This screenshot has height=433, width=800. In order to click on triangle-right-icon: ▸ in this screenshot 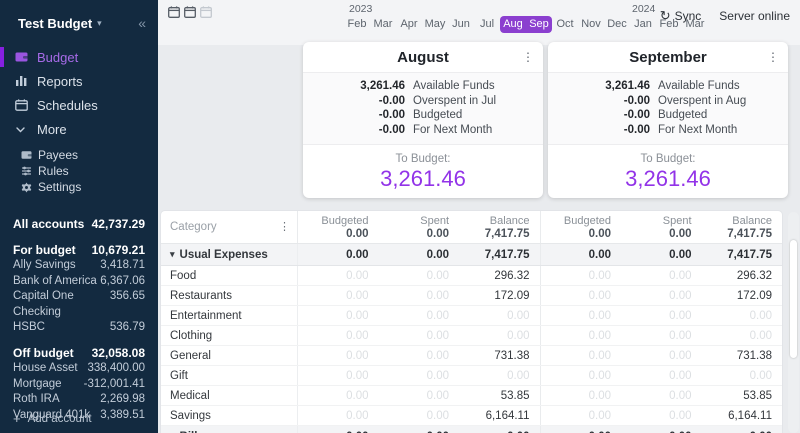, I will do `click(172, 432)`.